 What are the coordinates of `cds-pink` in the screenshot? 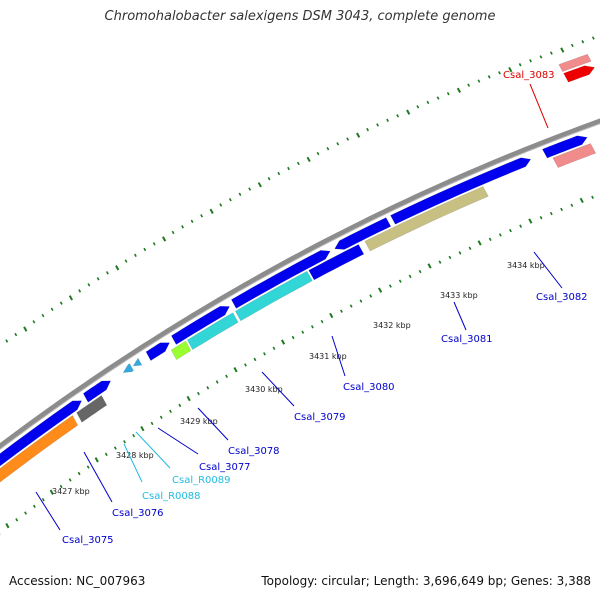 It's located at (574, 155).